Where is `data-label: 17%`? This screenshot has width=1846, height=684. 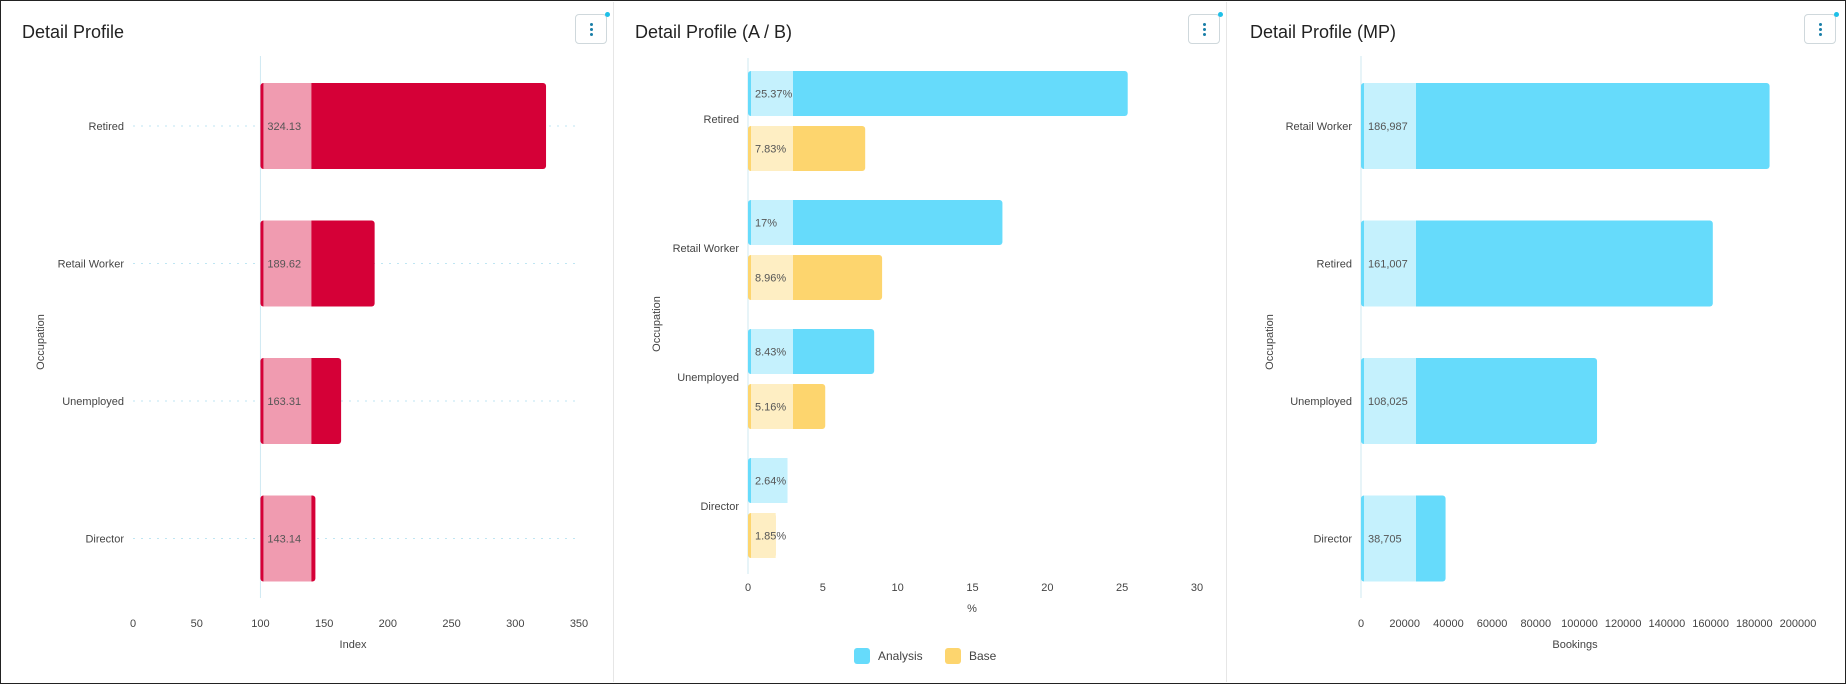 data-label: 17% is located at coordinates (766, 224).